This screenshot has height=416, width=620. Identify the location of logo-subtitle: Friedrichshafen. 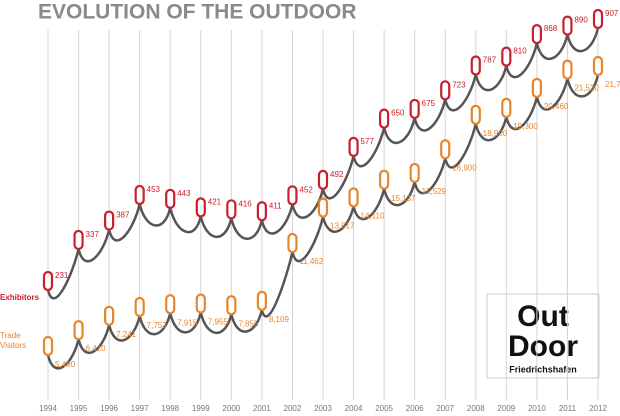
(543, 369).